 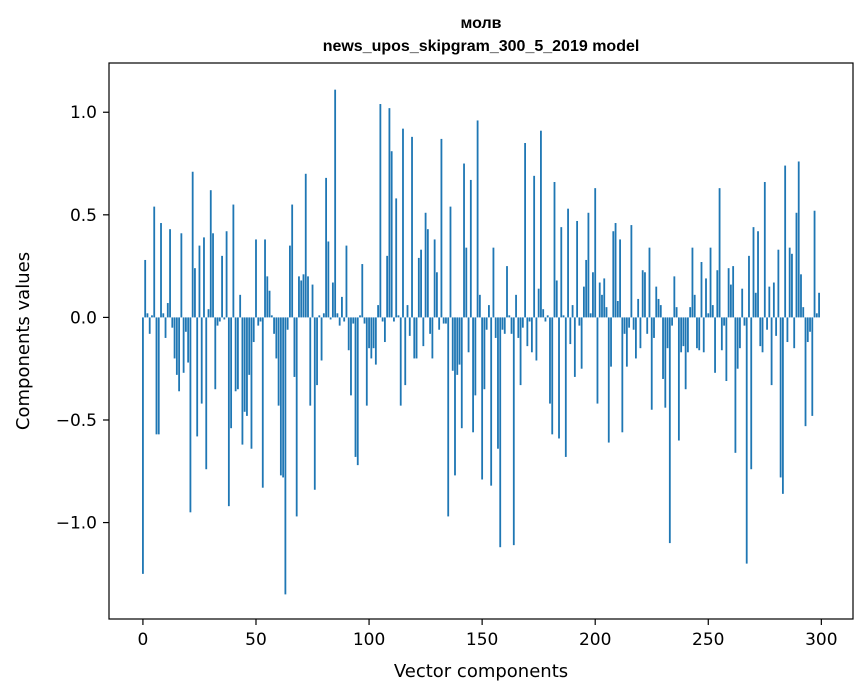 What do you see at coordinates (708, 640) in the screenshot?
I see `x-tick-label: 250` at bounding box center [708, 640].